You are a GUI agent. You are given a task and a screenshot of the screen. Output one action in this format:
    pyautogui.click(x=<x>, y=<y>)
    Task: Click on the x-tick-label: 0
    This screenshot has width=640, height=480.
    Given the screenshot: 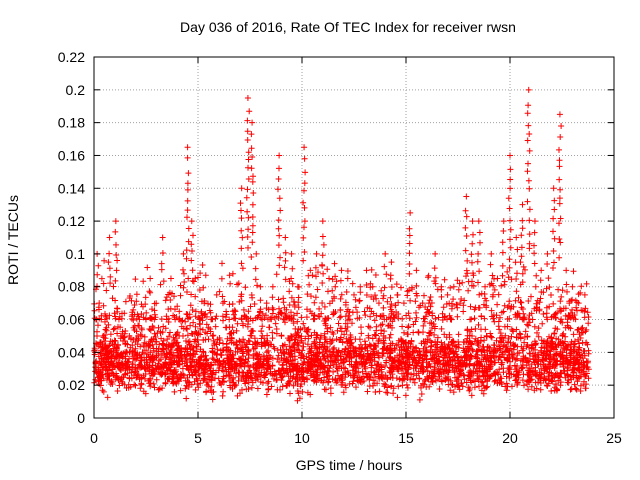 What is the action you would take?
    pyautogui.click(x=94, y=438)
    